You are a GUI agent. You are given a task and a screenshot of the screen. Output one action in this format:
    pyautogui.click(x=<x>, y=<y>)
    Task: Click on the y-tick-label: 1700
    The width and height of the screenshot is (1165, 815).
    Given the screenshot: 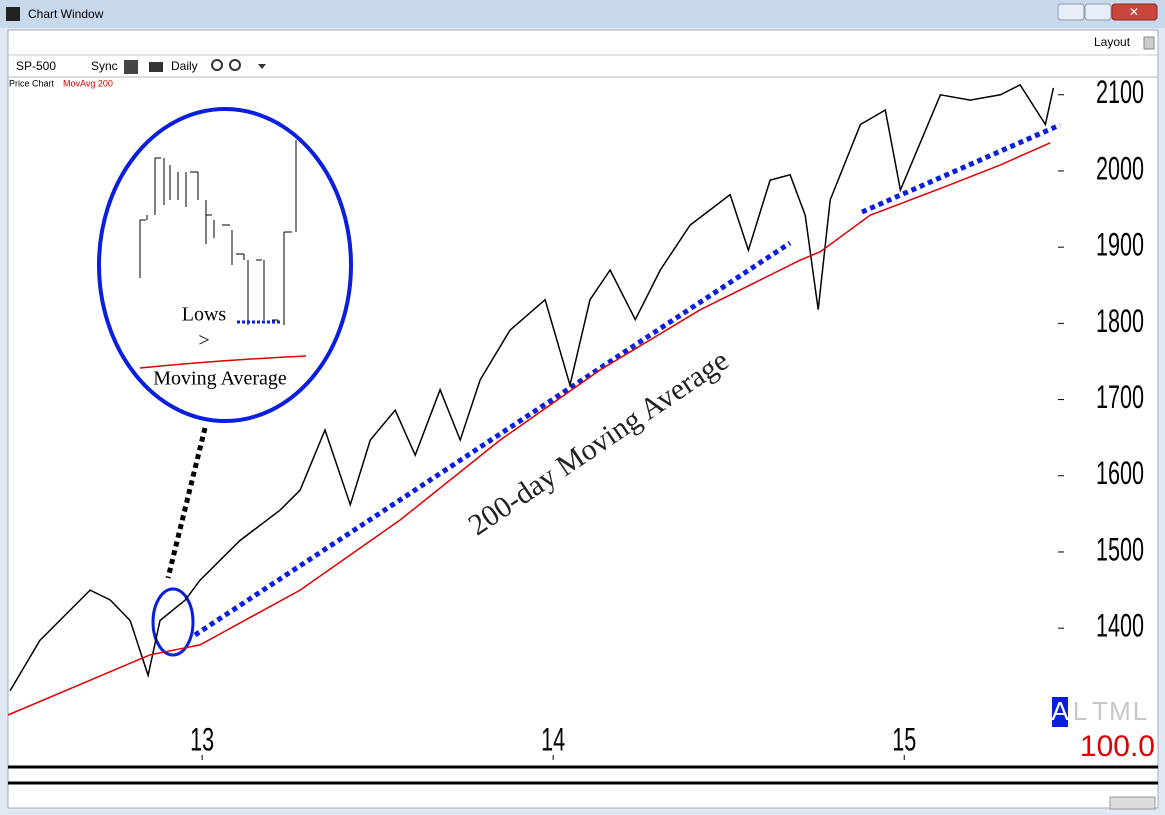 What is the action you would take?
    pyautogui.click(x=1120, y=397)
    